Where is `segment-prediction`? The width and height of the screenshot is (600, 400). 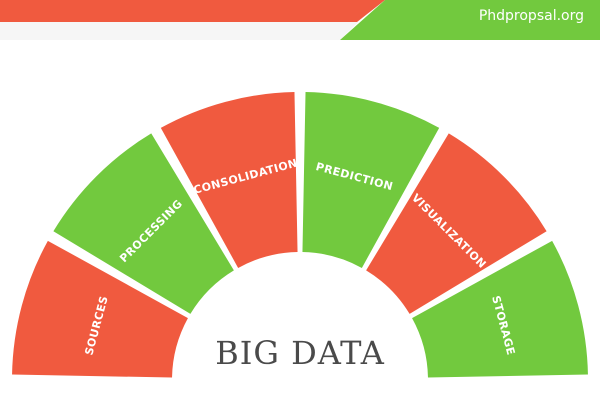
segment-prediction is located at coordinates (371, 180).